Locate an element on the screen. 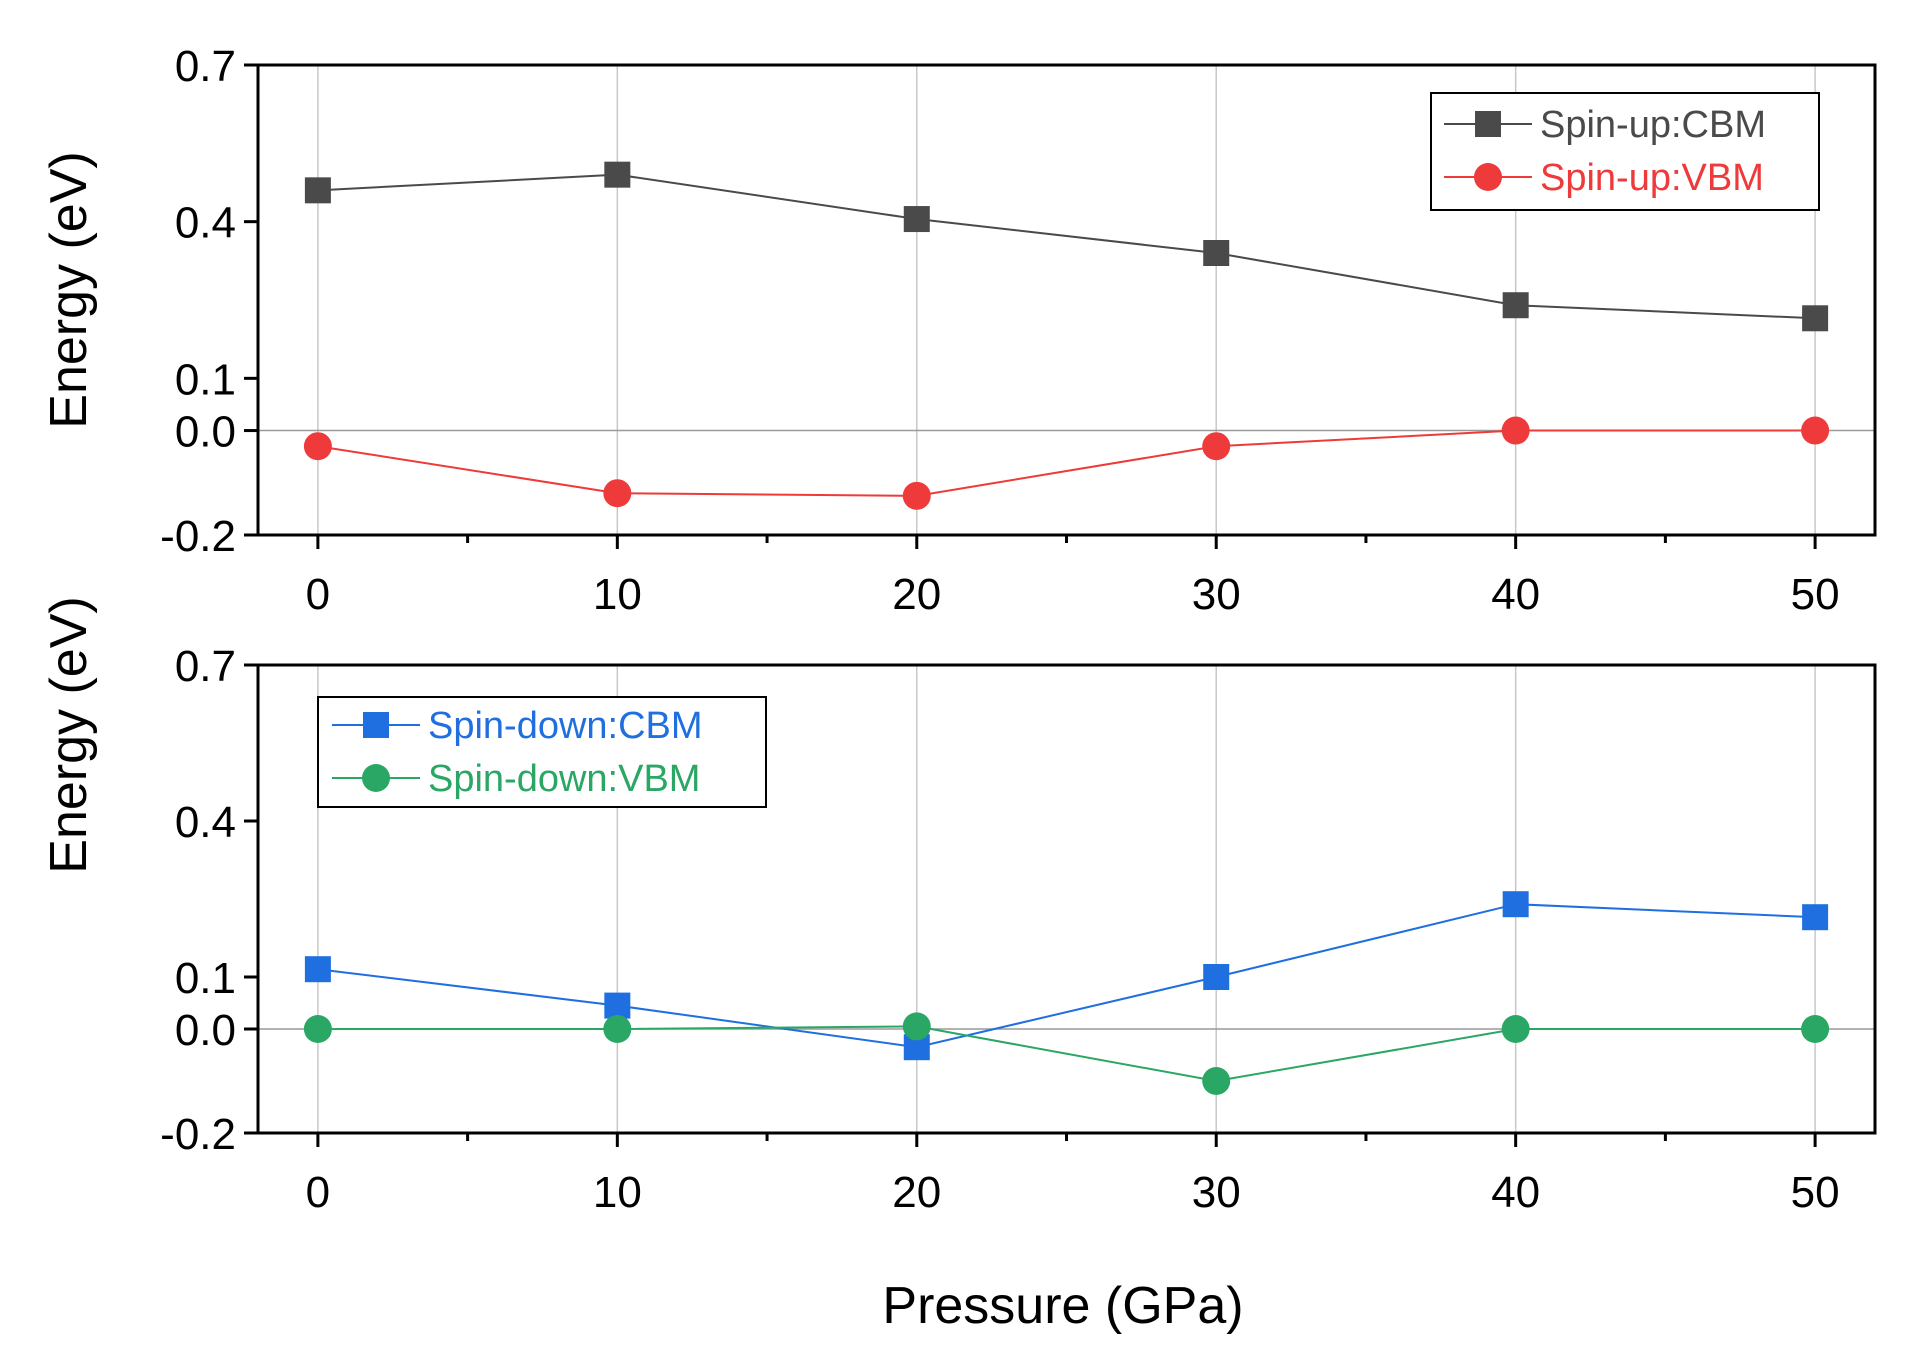  bottom-x-tick-labels: 0 10 20 30 40 50 is located at coordinates (1073, 1192).